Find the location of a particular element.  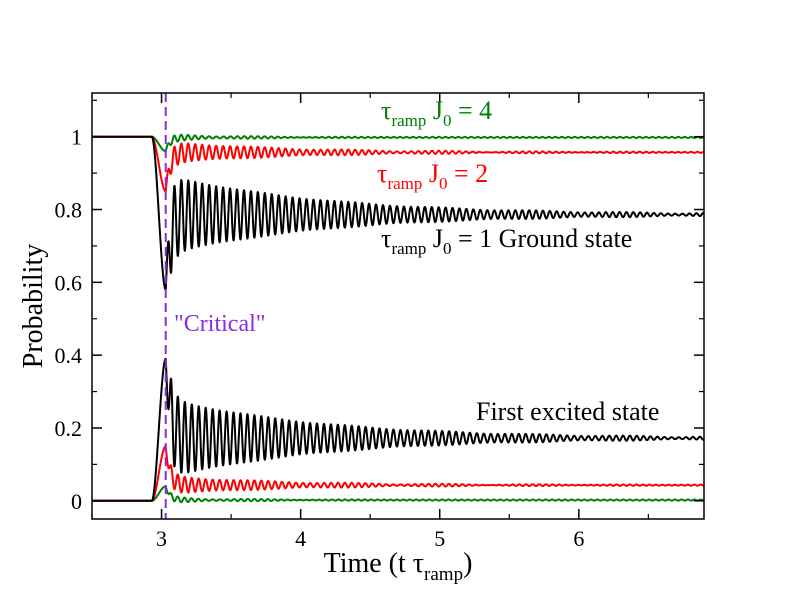

annotation-j2-tail: = 2 is located at coordinates (468, 173).